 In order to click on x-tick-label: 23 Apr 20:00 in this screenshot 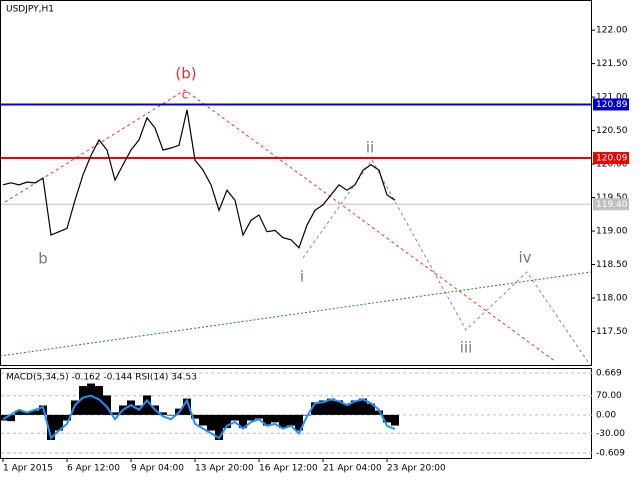, I will do `click(416, 469)`.